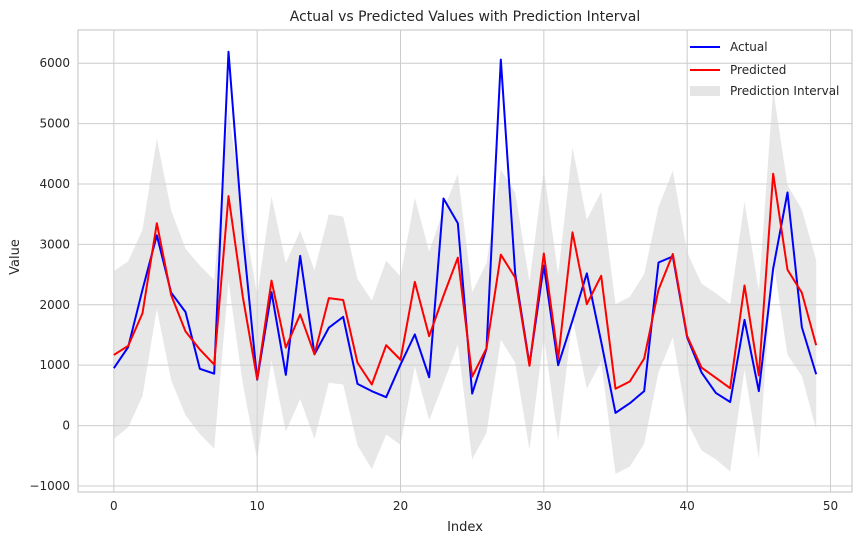 The width and height of the screenshot is (863, 549). Describe the element at coordinates (54, 305) in the screenshot. I see `y-tick-label-3: 2000` at that location.